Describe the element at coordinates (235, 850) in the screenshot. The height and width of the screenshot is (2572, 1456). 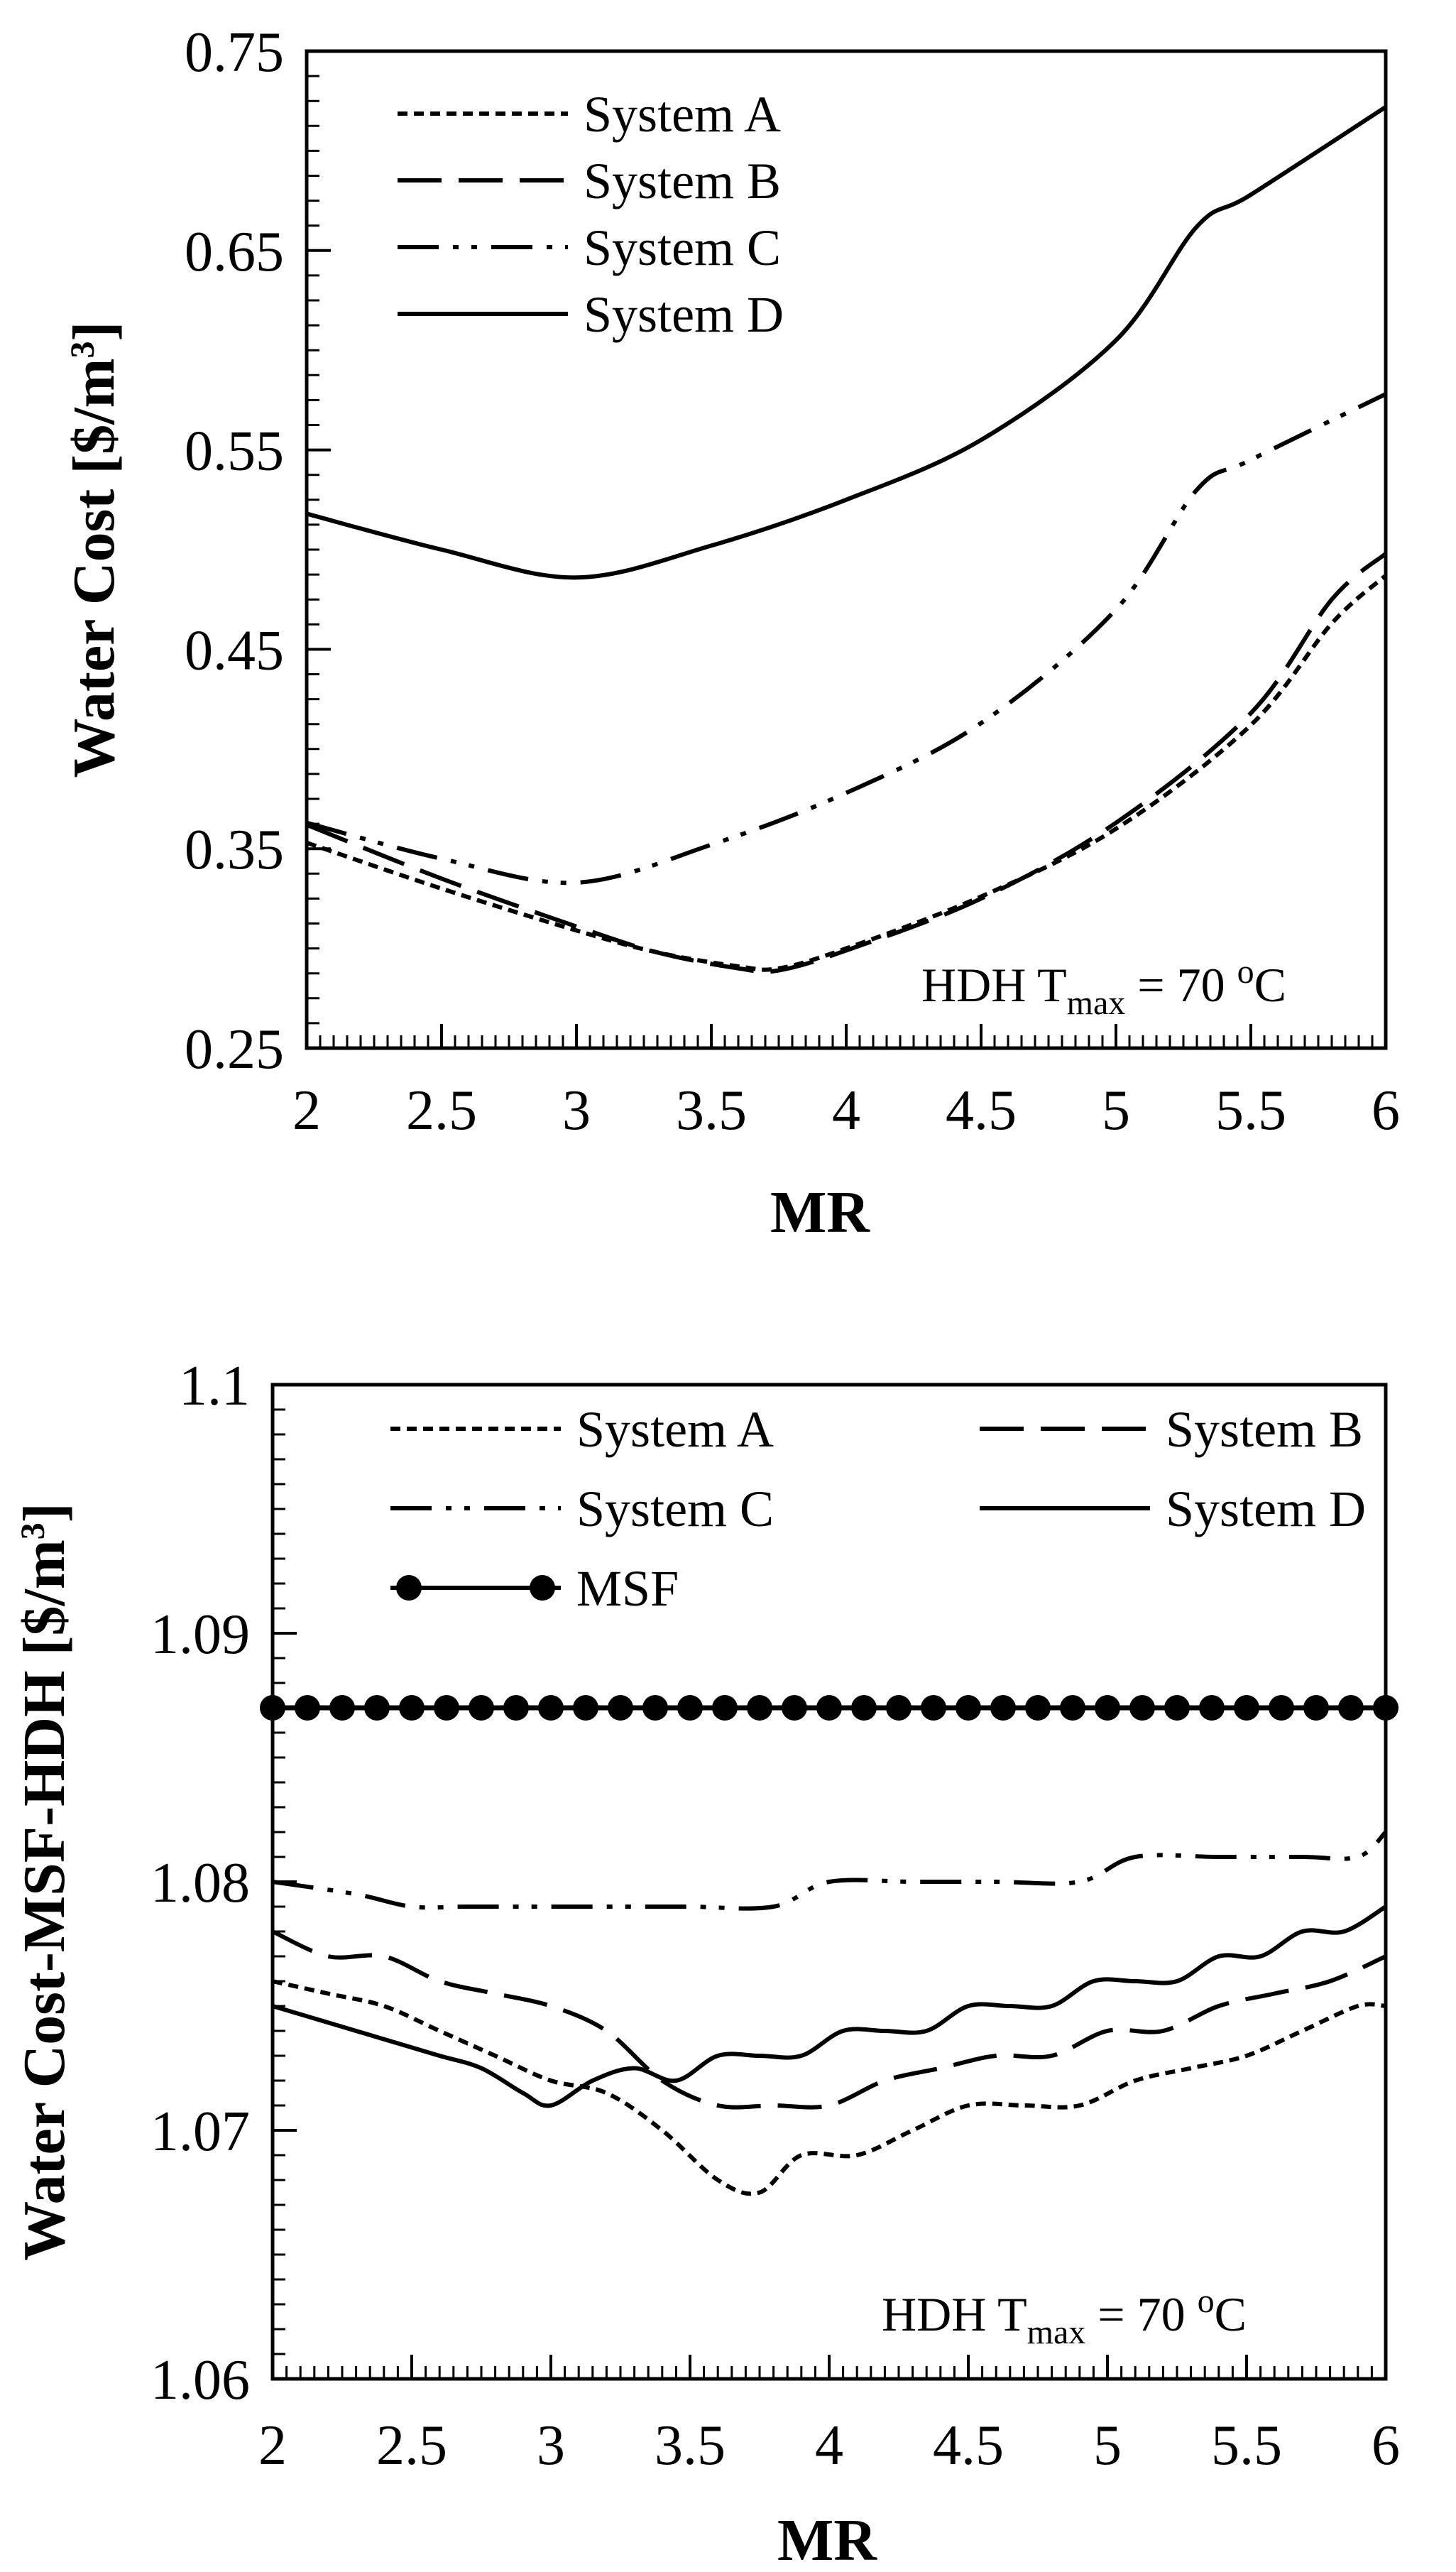
I see `y-tick-label: 0.35` at that location.